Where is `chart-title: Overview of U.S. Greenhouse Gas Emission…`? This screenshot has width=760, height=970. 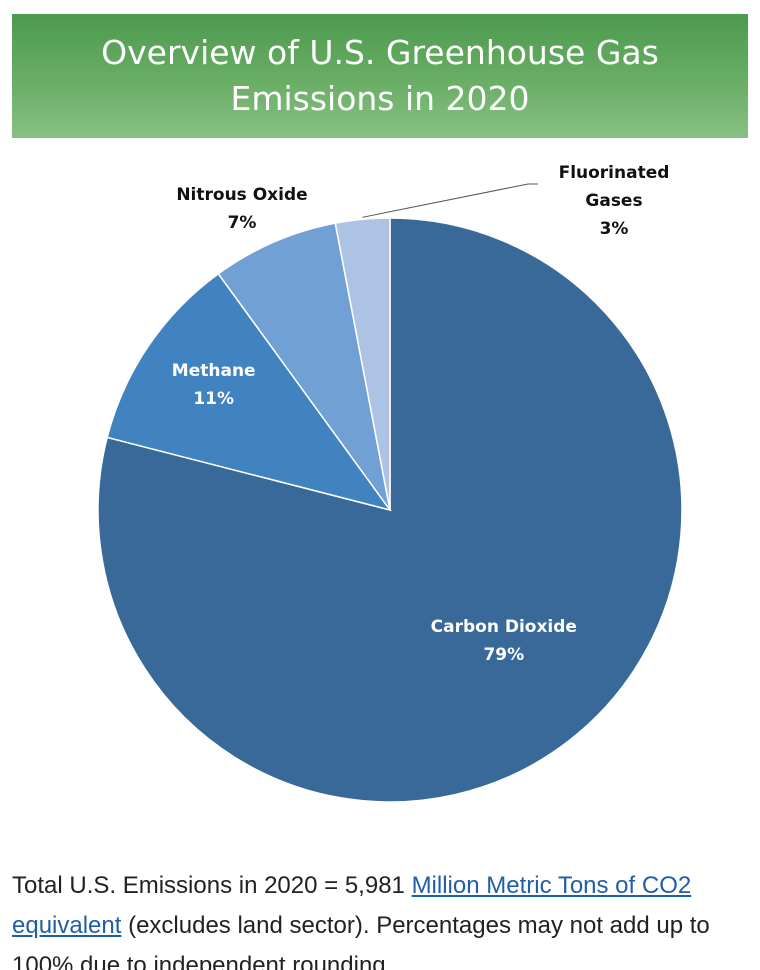
chart-title: Overview of U.S. Greenhouse Gas Emission… is located at coordinates (380, 75).